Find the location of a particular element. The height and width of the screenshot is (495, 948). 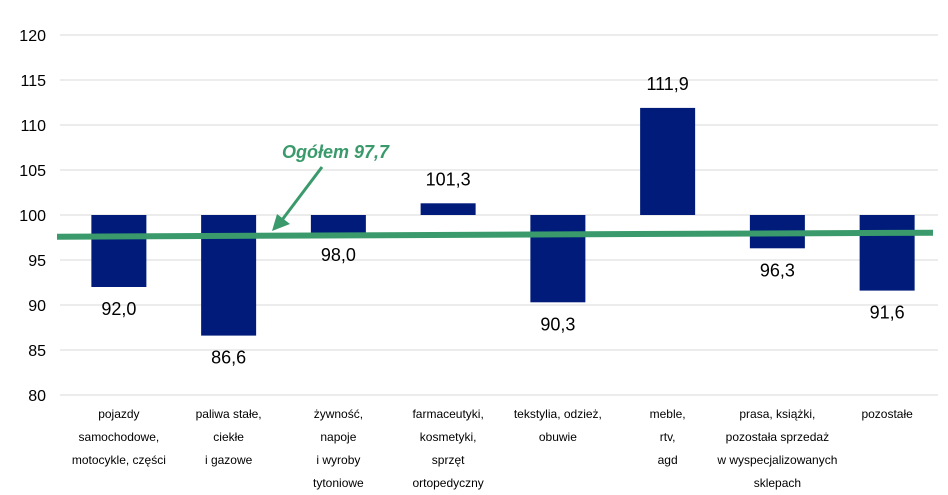

data-label-4: 90,3 is located at coordinates (557, 324).